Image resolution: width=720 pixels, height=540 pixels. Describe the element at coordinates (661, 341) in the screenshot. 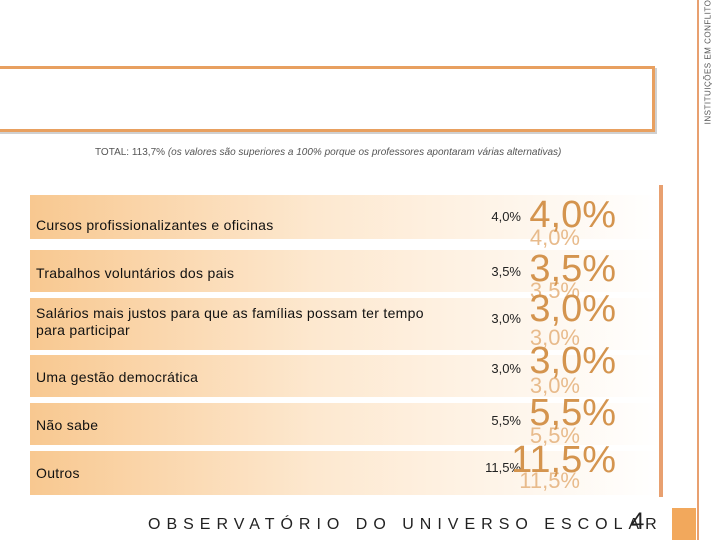

I see `right-rule` at that location.